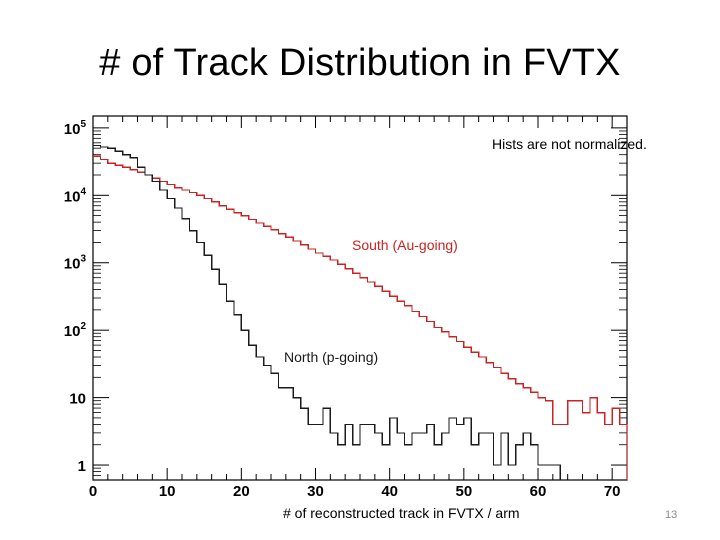 The height and width of the screenshot is (540, 720). Describe the element at coordinates (331, 357) in the screenshot. I see `legend-north-label: North (p-going)` at that location.